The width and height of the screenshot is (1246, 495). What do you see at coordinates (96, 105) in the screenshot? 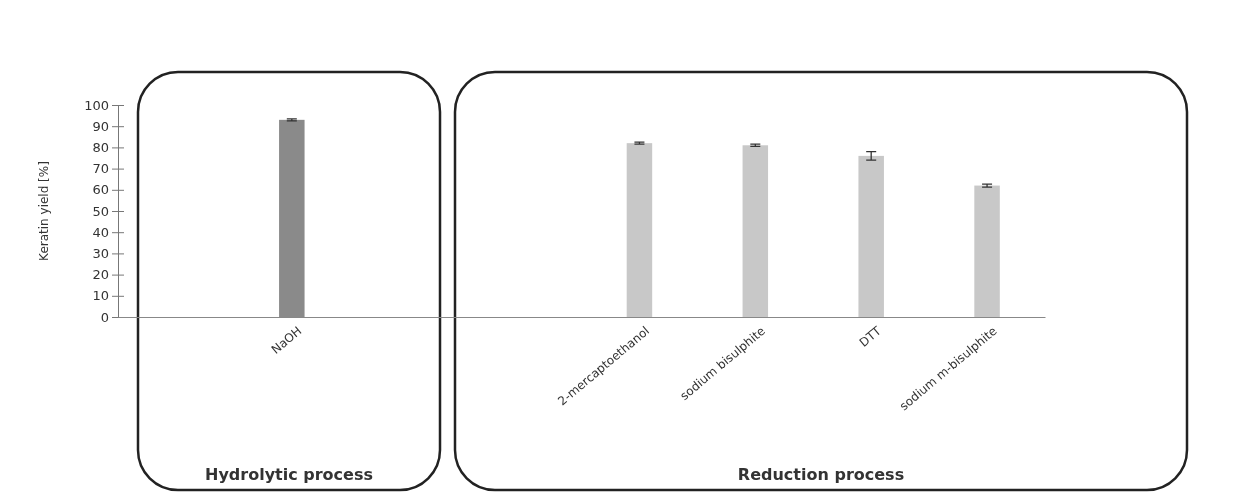
I see `y-tick-label: 100` at bounding box center [96, 105].